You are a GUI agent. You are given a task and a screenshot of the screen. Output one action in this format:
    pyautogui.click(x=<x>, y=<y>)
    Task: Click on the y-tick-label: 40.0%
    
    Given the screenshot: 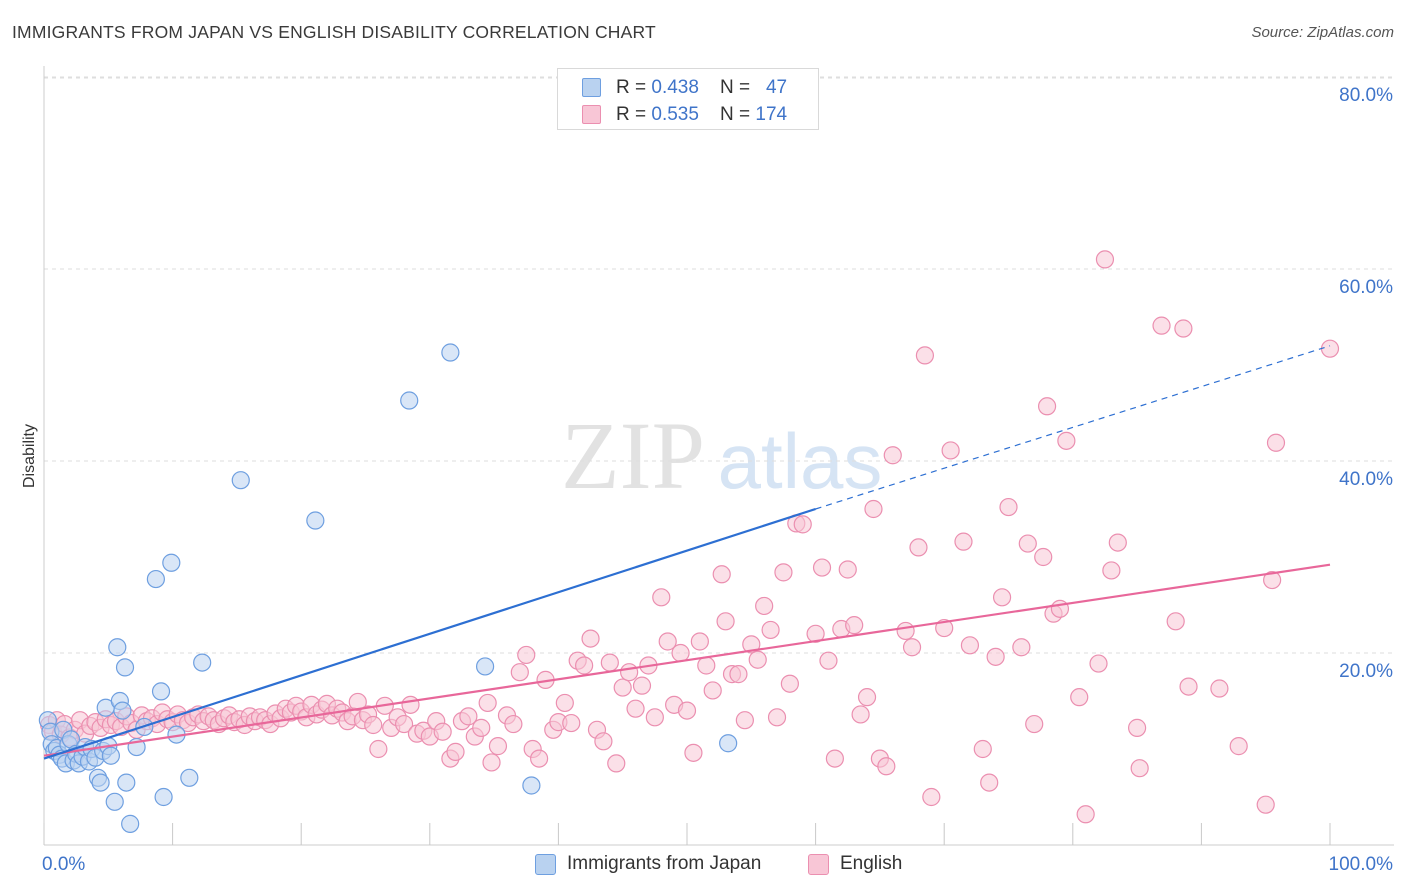 What is the action you would take?
    pyautogui.click(x=1366, y=479)
    